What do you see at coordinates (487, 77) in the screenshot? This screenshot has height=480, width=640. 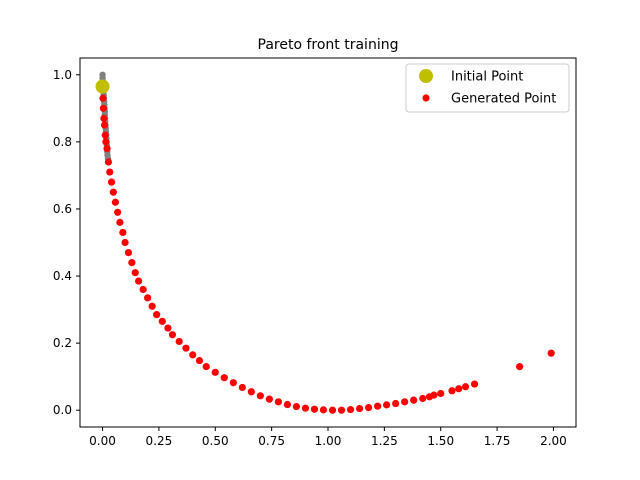 I see `legend-label: Initial Point` at bounding box center [487, 77].